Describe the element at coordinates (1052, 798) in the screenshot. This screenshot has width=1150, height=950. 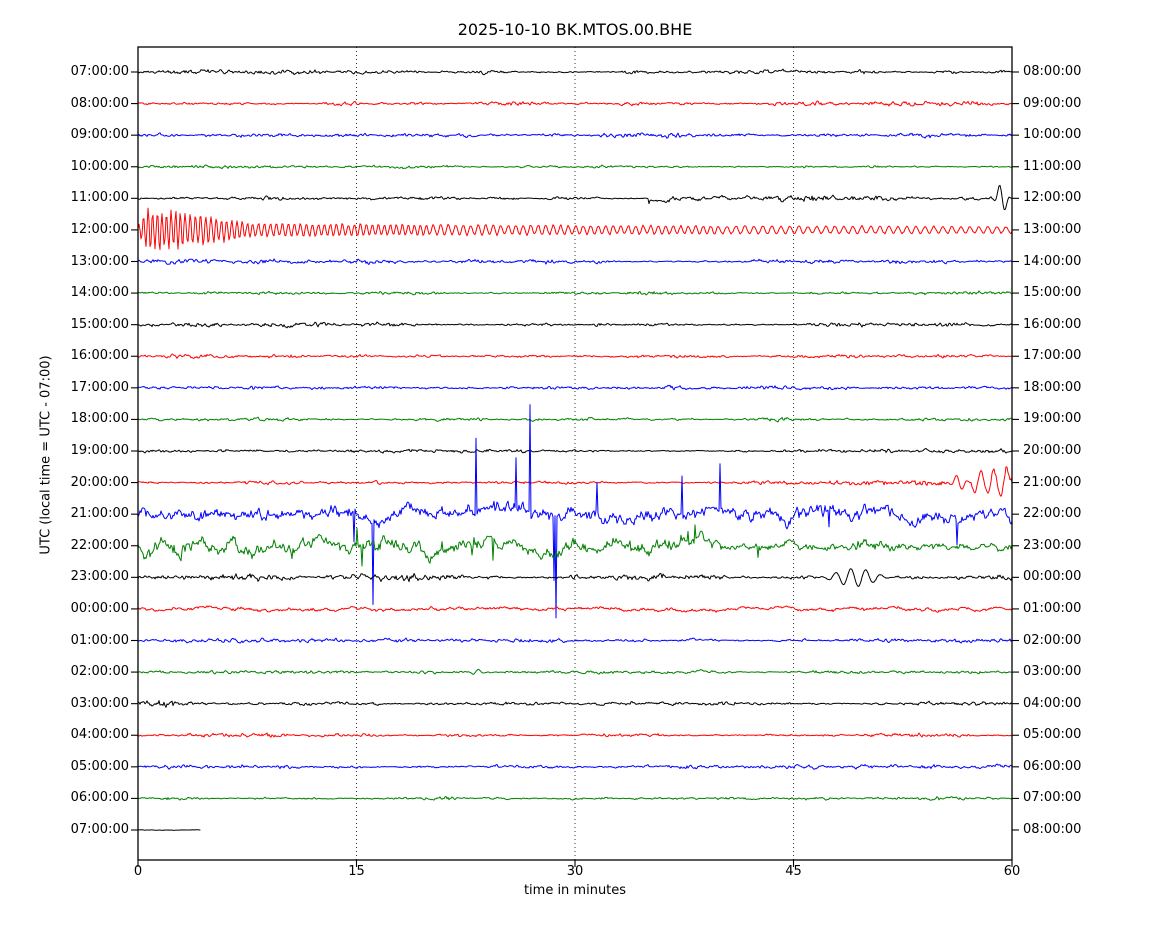
I see `local-time-label: 07:00:00` at that location.